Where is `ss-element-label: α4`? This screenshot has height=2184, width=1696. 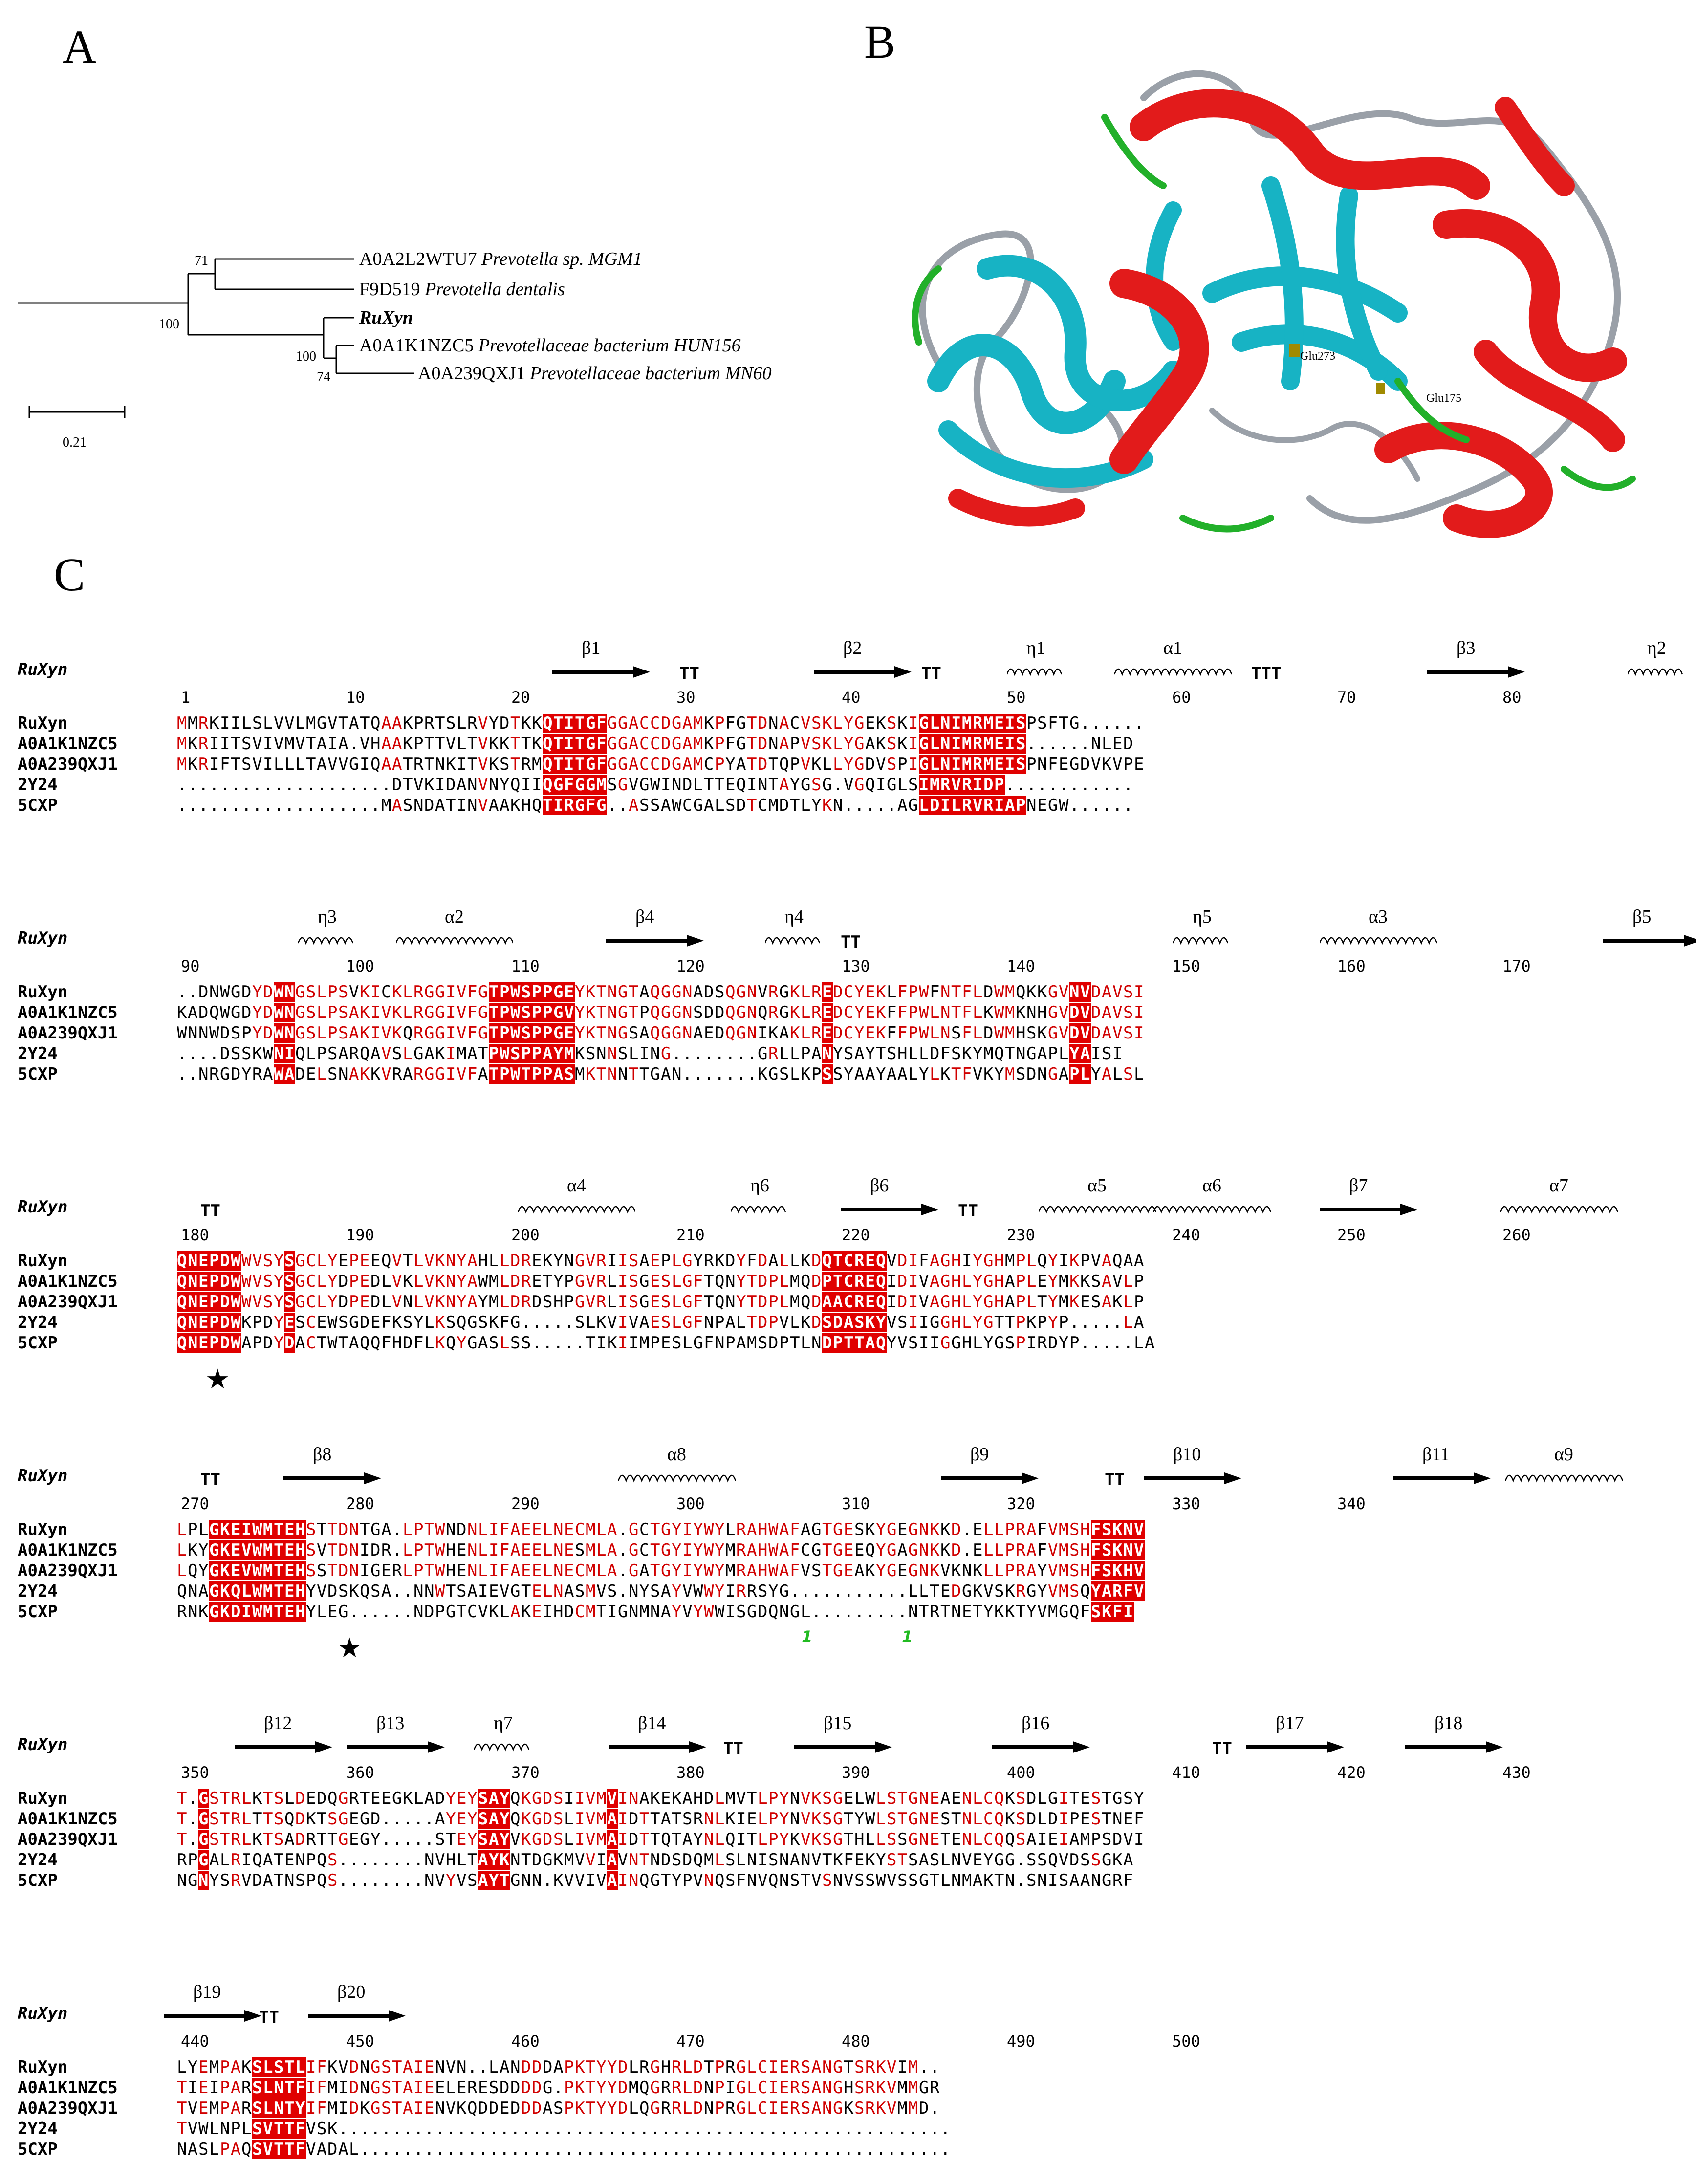 ss-element-label: α4 is located at coordinates (577, 1185).